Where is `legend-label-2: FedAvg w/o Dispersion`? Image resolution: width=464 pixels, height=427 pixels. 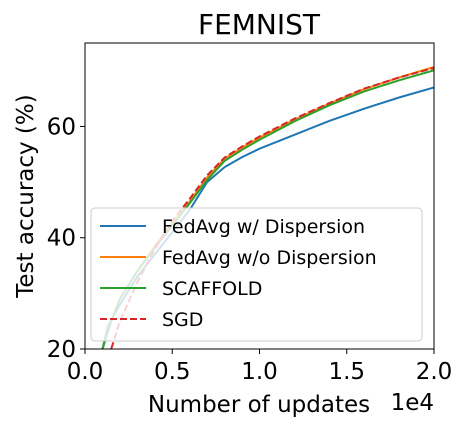 legend-label-2: FedAvg w/o Dispersion is located at coordinates (269, 258).